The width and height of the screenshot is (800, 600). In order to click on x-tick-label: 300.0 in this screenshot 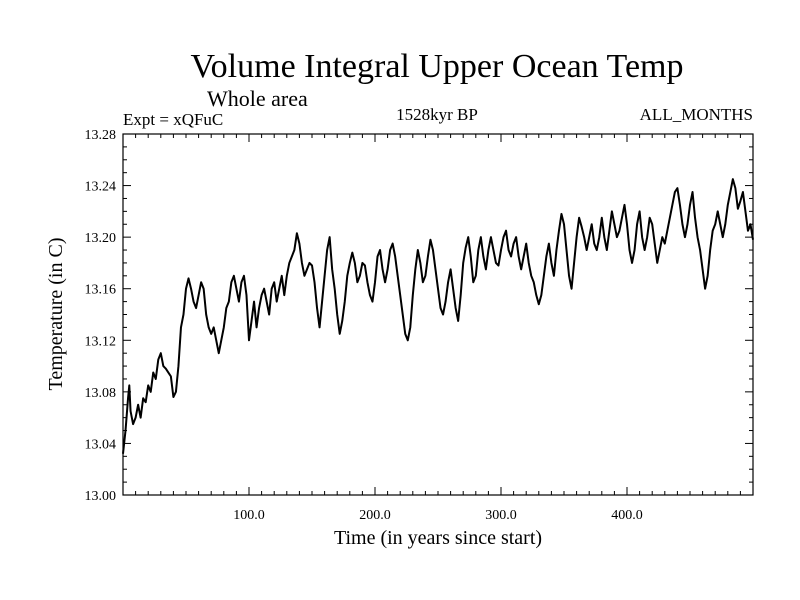, I will do `click(501, 515)`.